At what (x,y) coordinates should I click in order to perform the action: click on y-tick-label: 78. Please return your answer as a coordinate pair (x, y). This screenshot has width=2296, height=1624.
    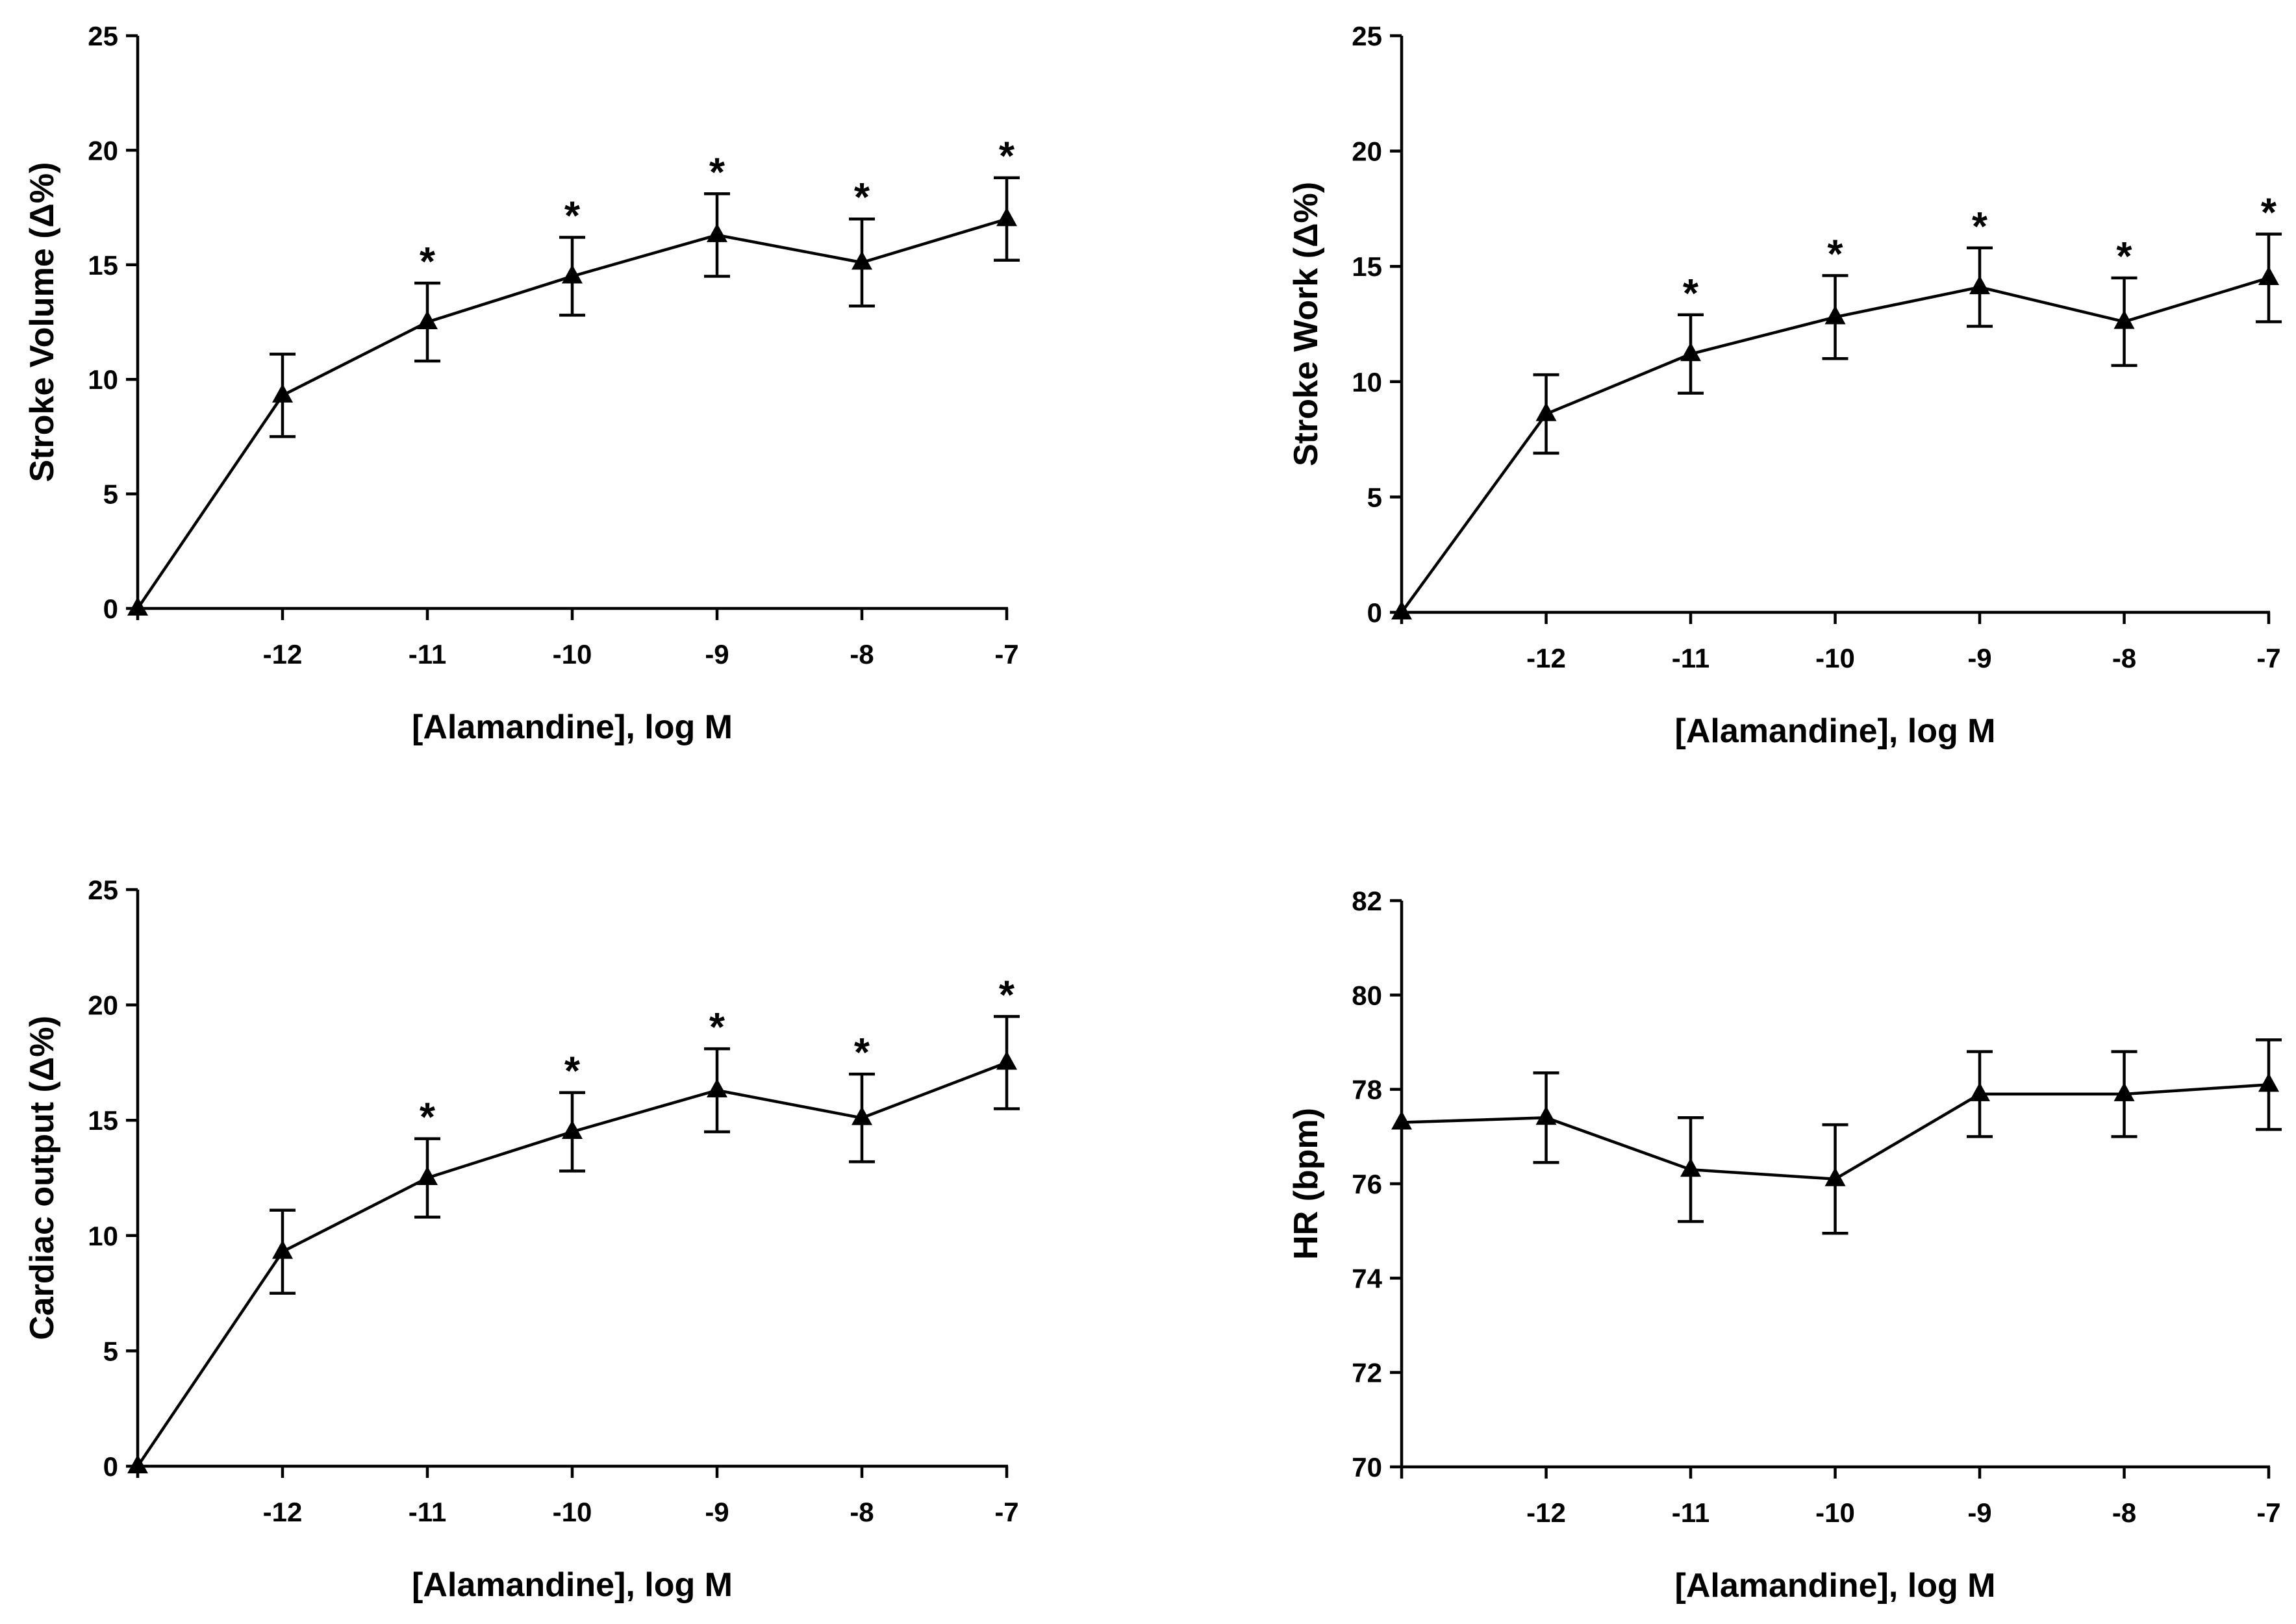
    Looking at the image, I should click on (1367, 1090).